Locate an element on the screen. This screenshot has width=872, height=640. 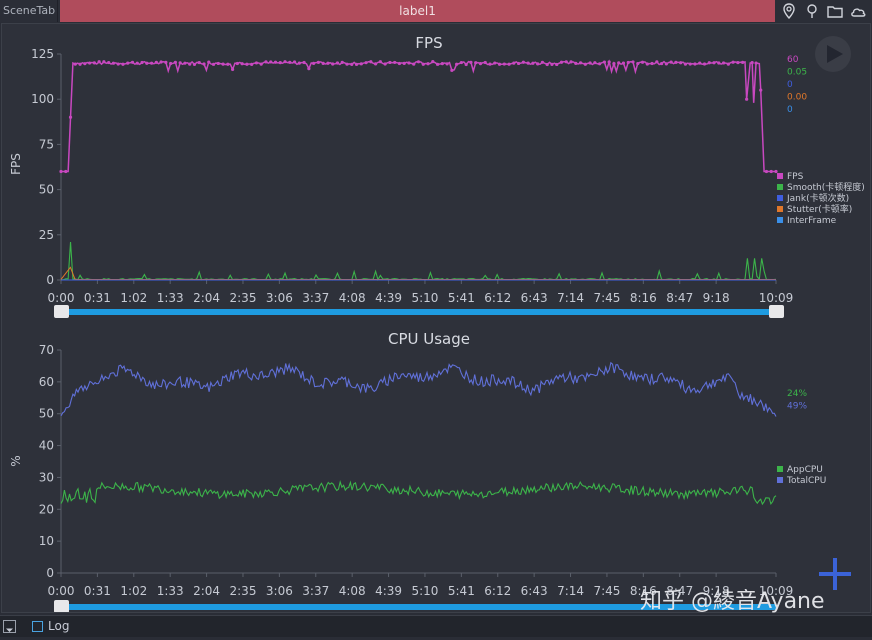
cpu-legend-label: AppCPU is located at coordinates (805, 470).